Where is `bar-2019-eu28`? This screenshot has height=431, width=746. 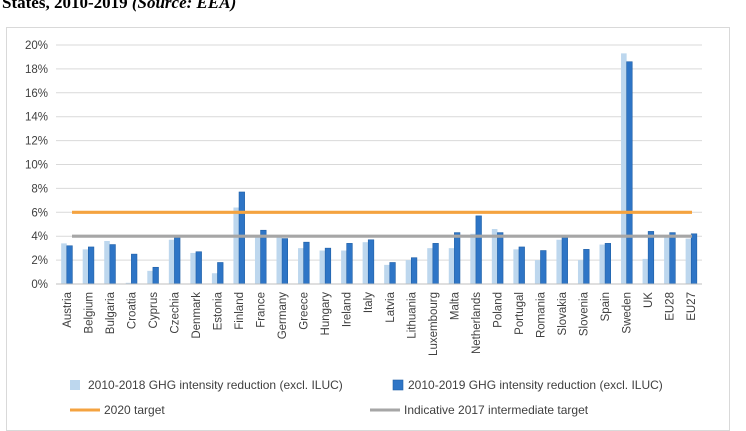 bar-2019-eu28 is located at coordinates (672, 258).